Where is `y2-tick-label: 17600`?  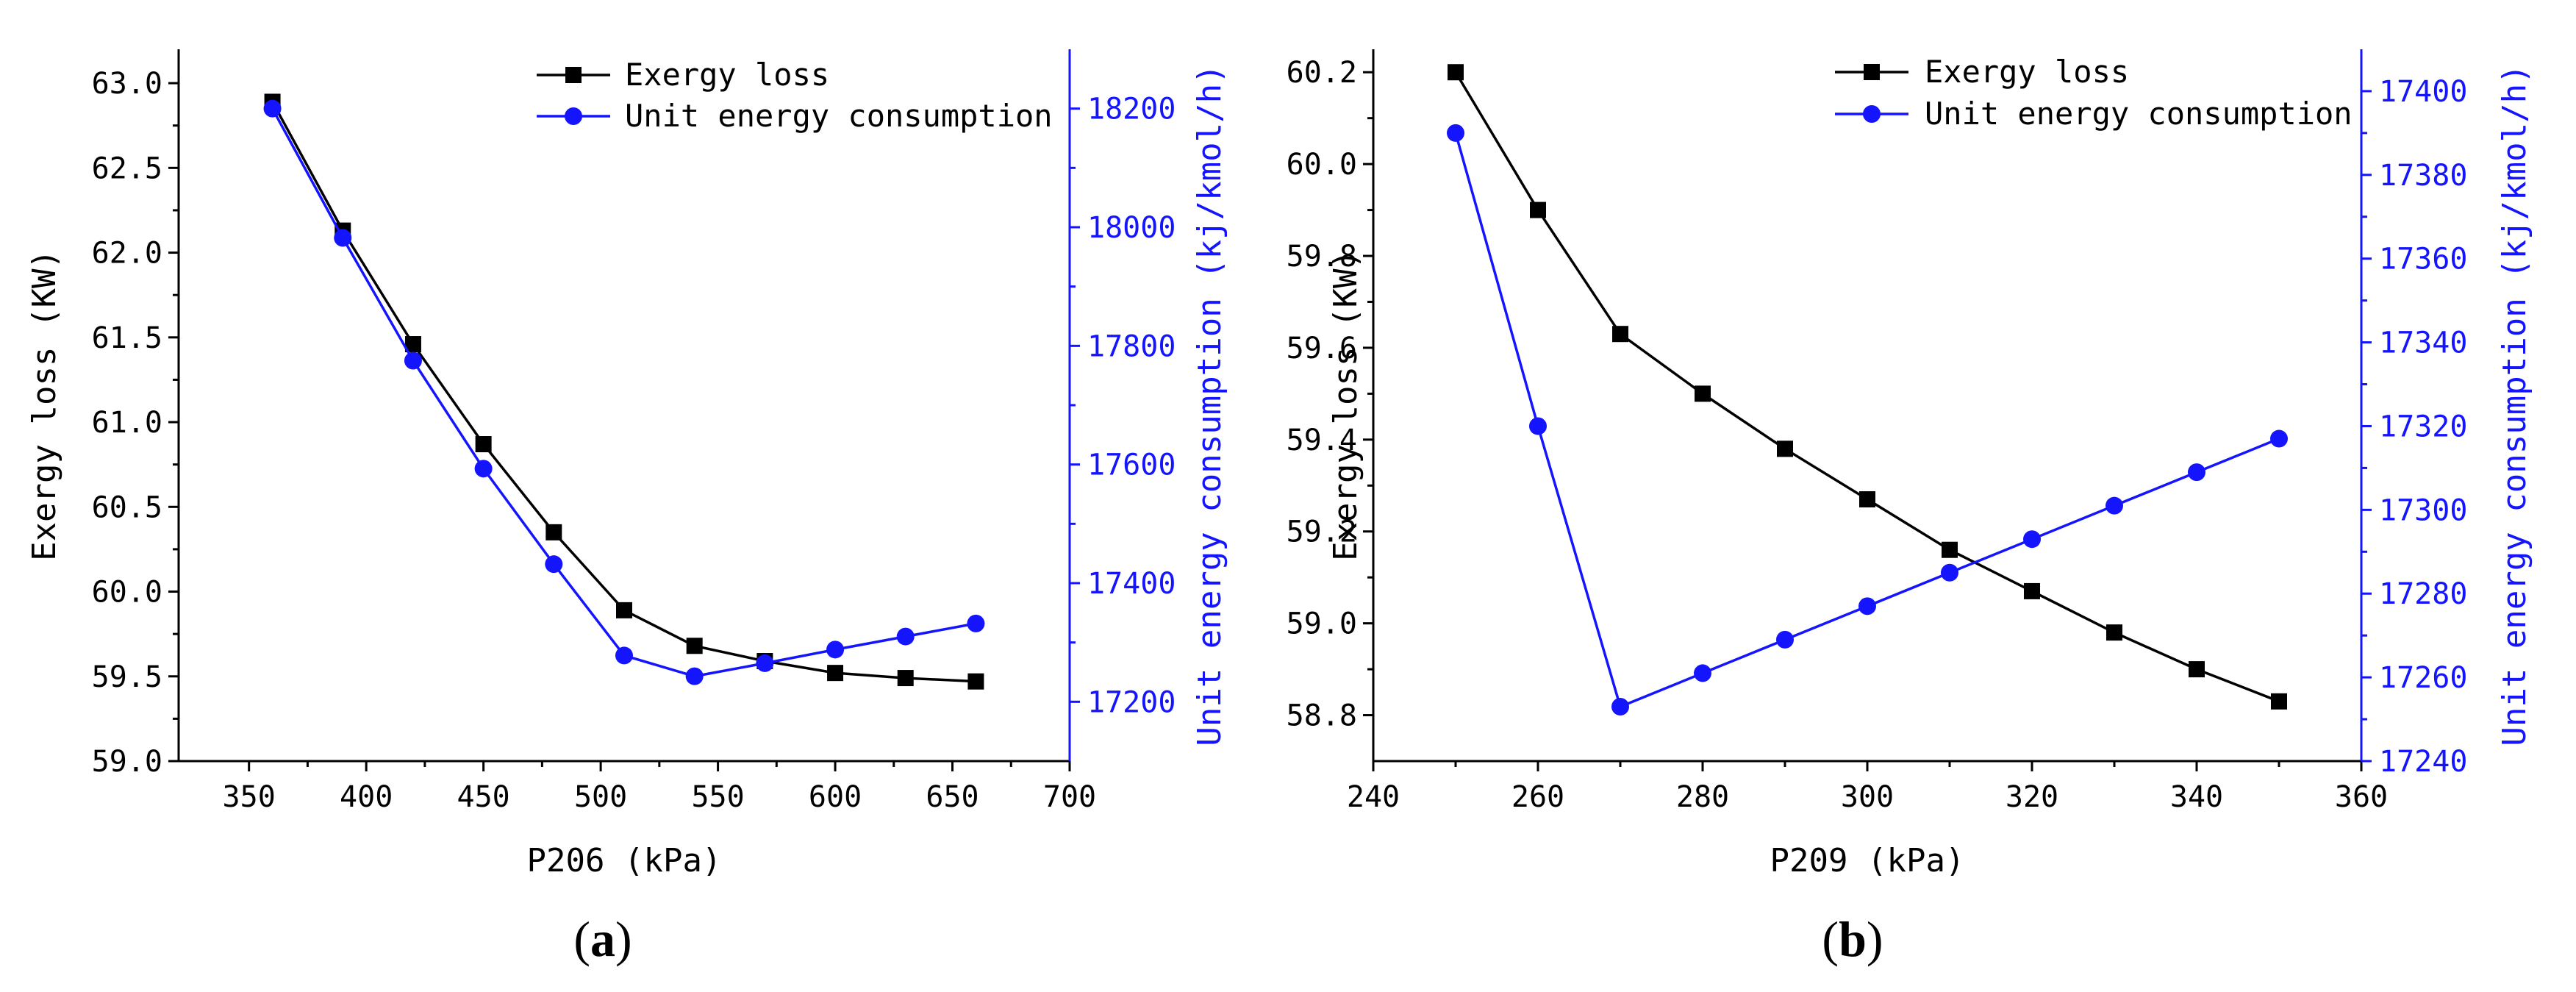
y2-tick-label: 17600 is located at coordinates (1131, 466).